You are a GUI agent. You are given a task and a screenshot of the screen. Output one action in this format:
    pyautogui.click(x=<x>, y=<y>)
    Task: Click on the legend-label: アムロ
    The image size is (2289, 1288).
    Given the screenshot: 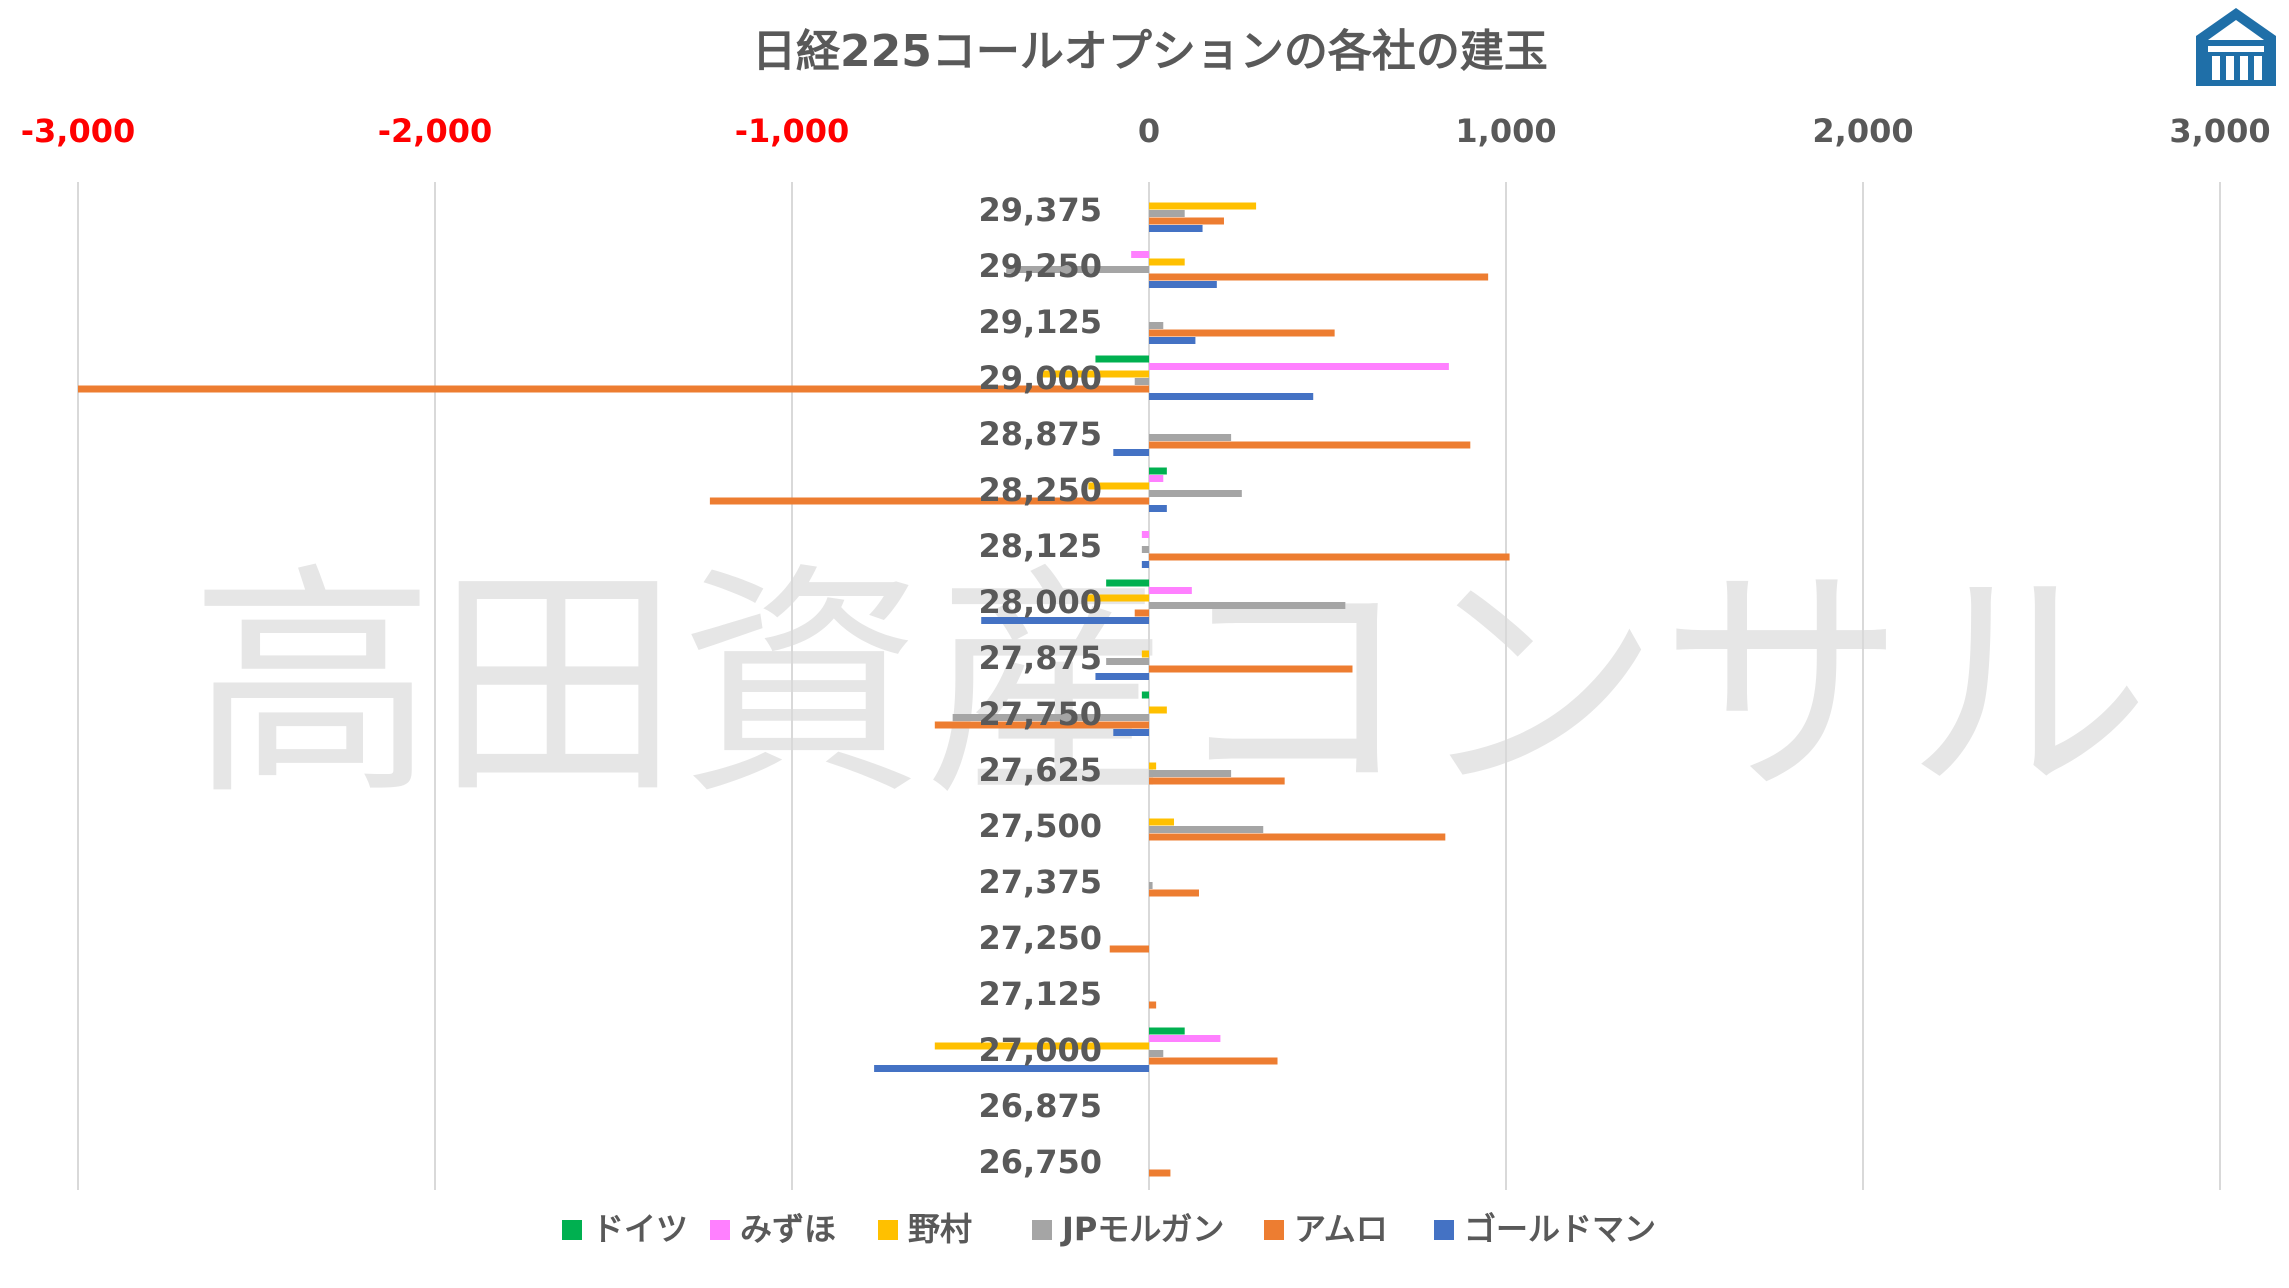 What is the action you would take?
    pyautogui.click(x=1341, y=1229)
    